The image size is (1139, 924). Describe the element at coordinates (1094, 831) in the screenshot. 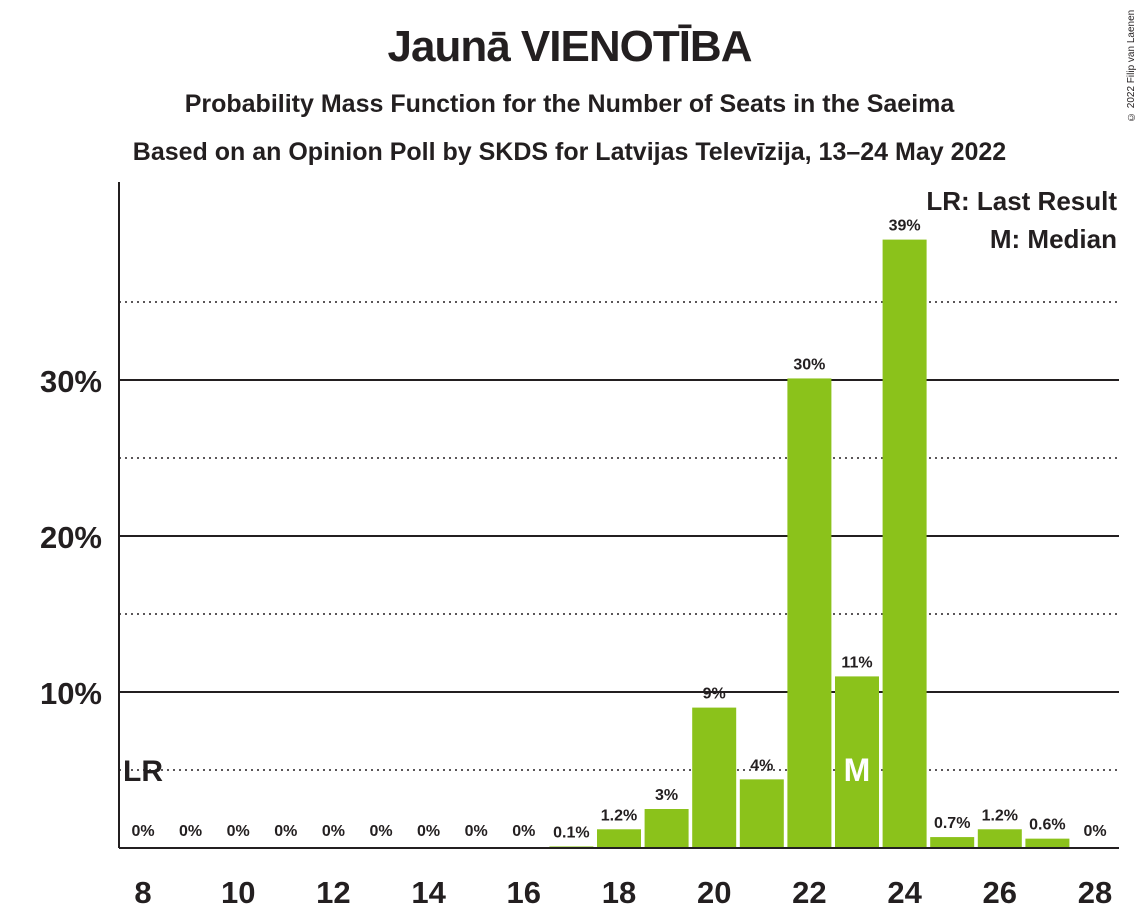

I see `data-label-seat-28: 0%` at that location.